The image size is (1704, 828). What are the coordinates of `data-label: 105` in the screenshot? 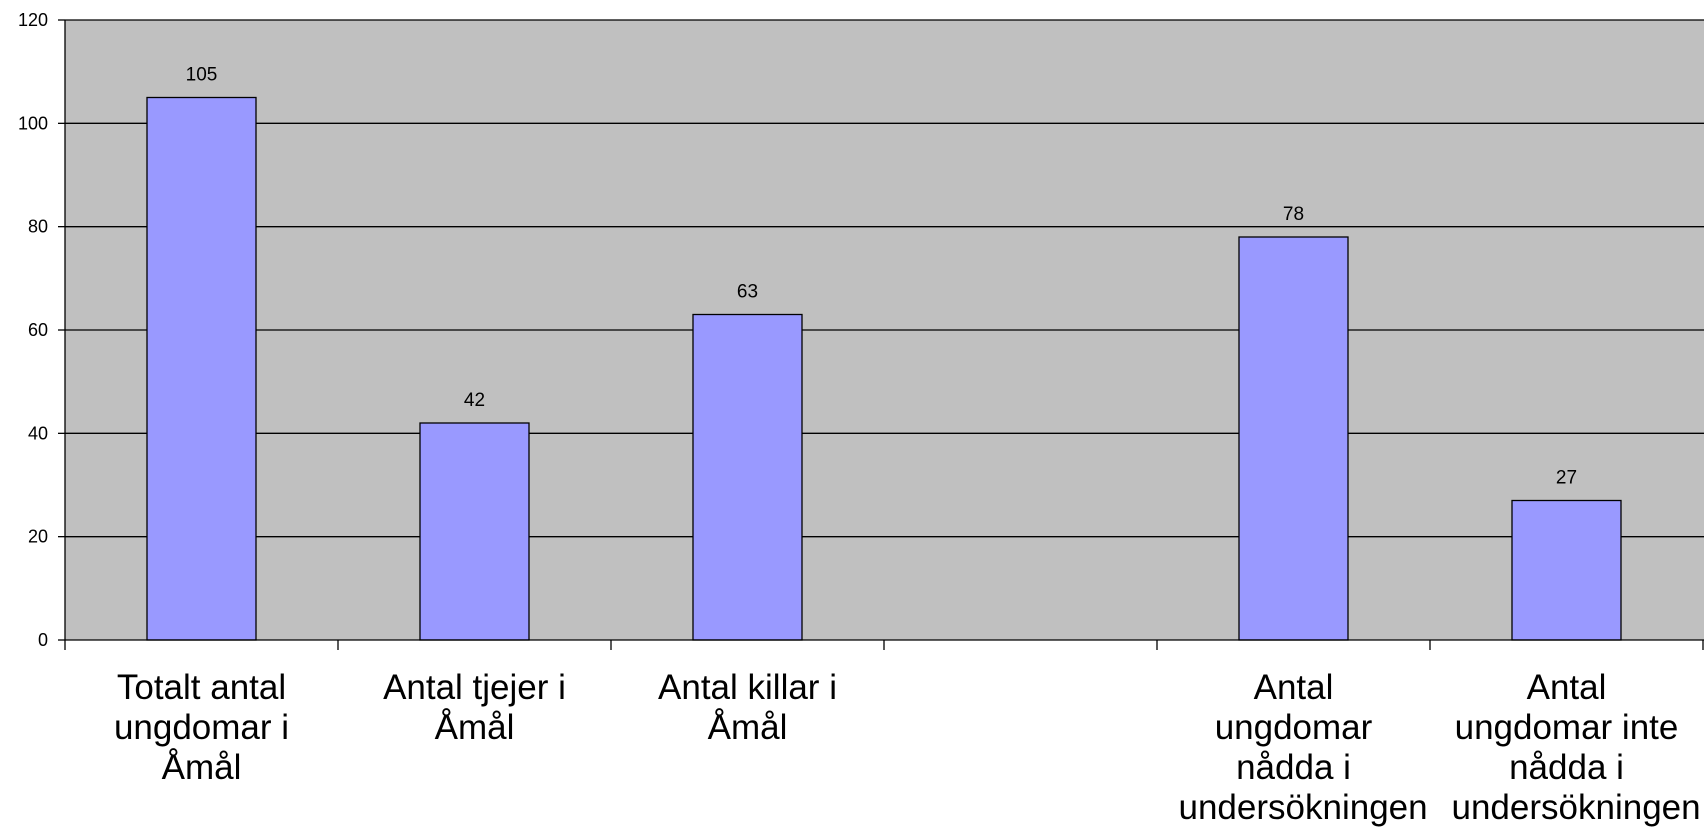 It's located at (202, 75).